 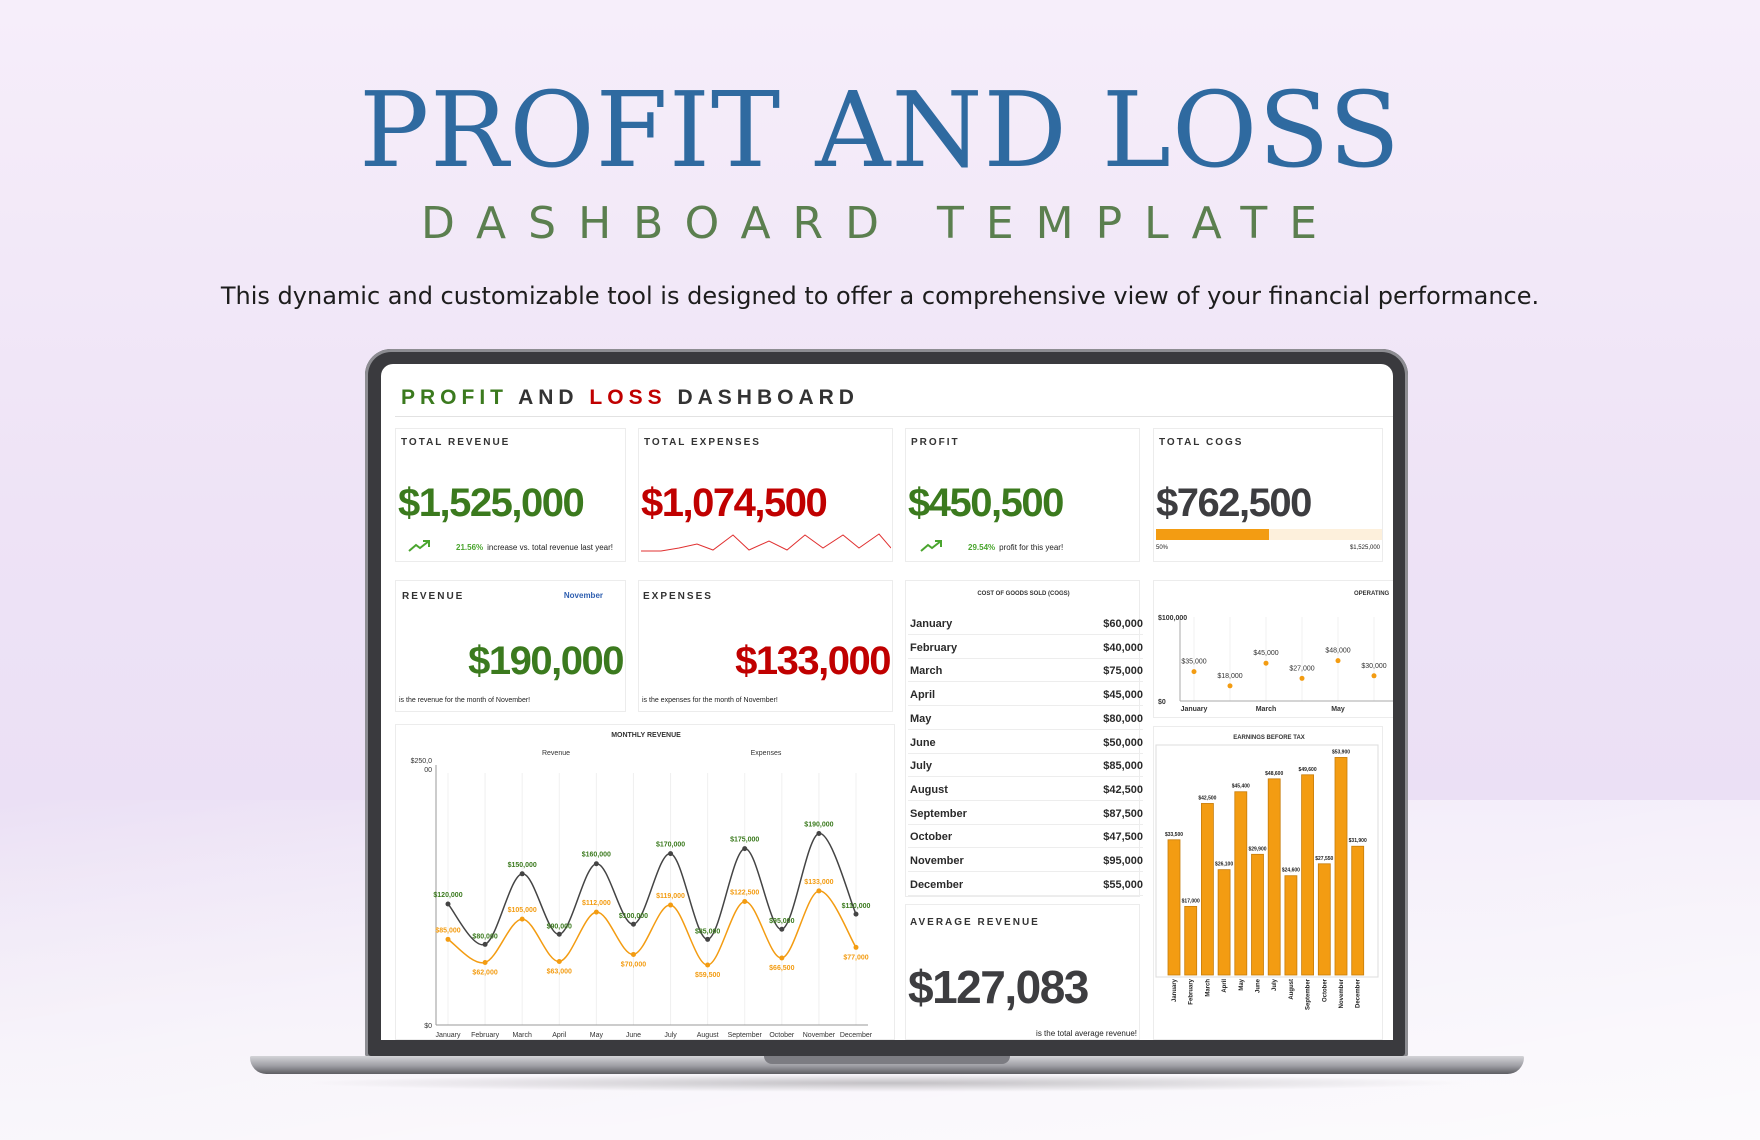 I want to click on data-label: $85,000, so click(x=447, y=930).